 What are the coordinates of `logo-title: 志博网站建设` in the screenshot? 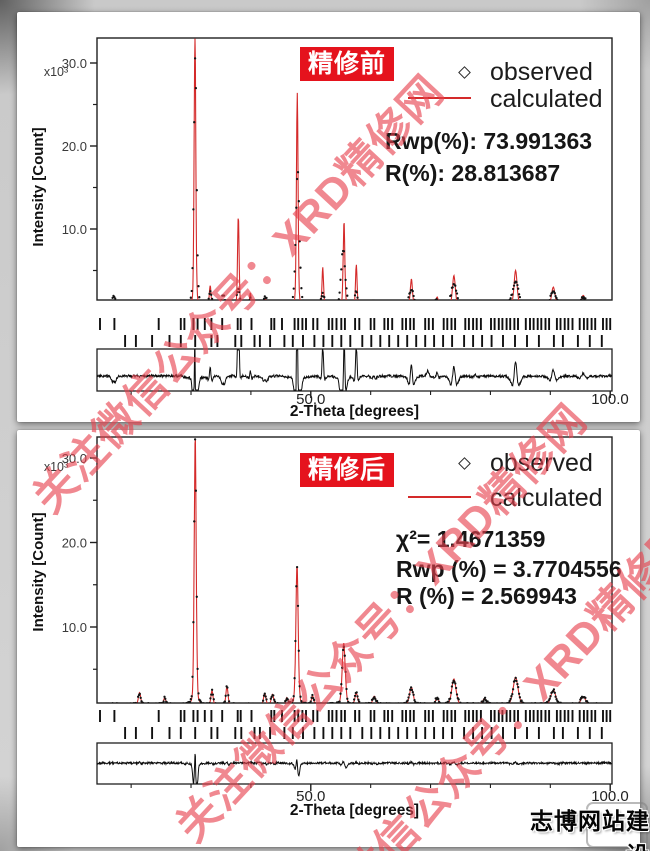 It's located at (590, 829).